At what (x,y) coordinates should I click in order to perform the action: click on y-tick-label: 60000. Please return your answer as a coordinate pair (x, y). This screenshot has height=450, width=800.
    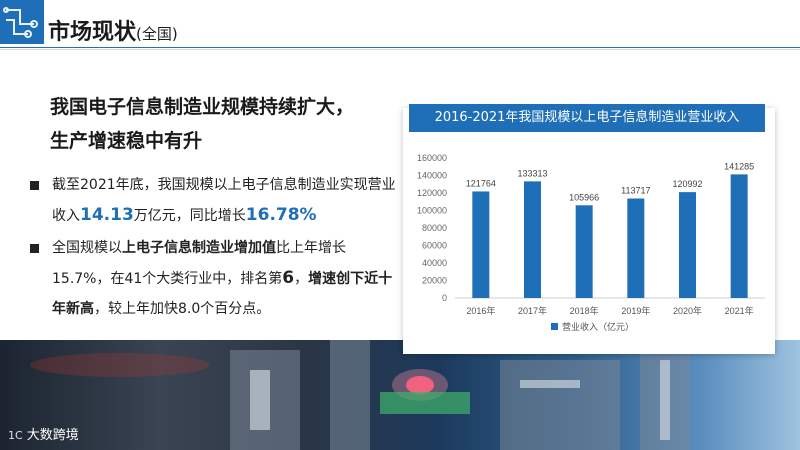
    Looking at the image, I should click on (434, 246).